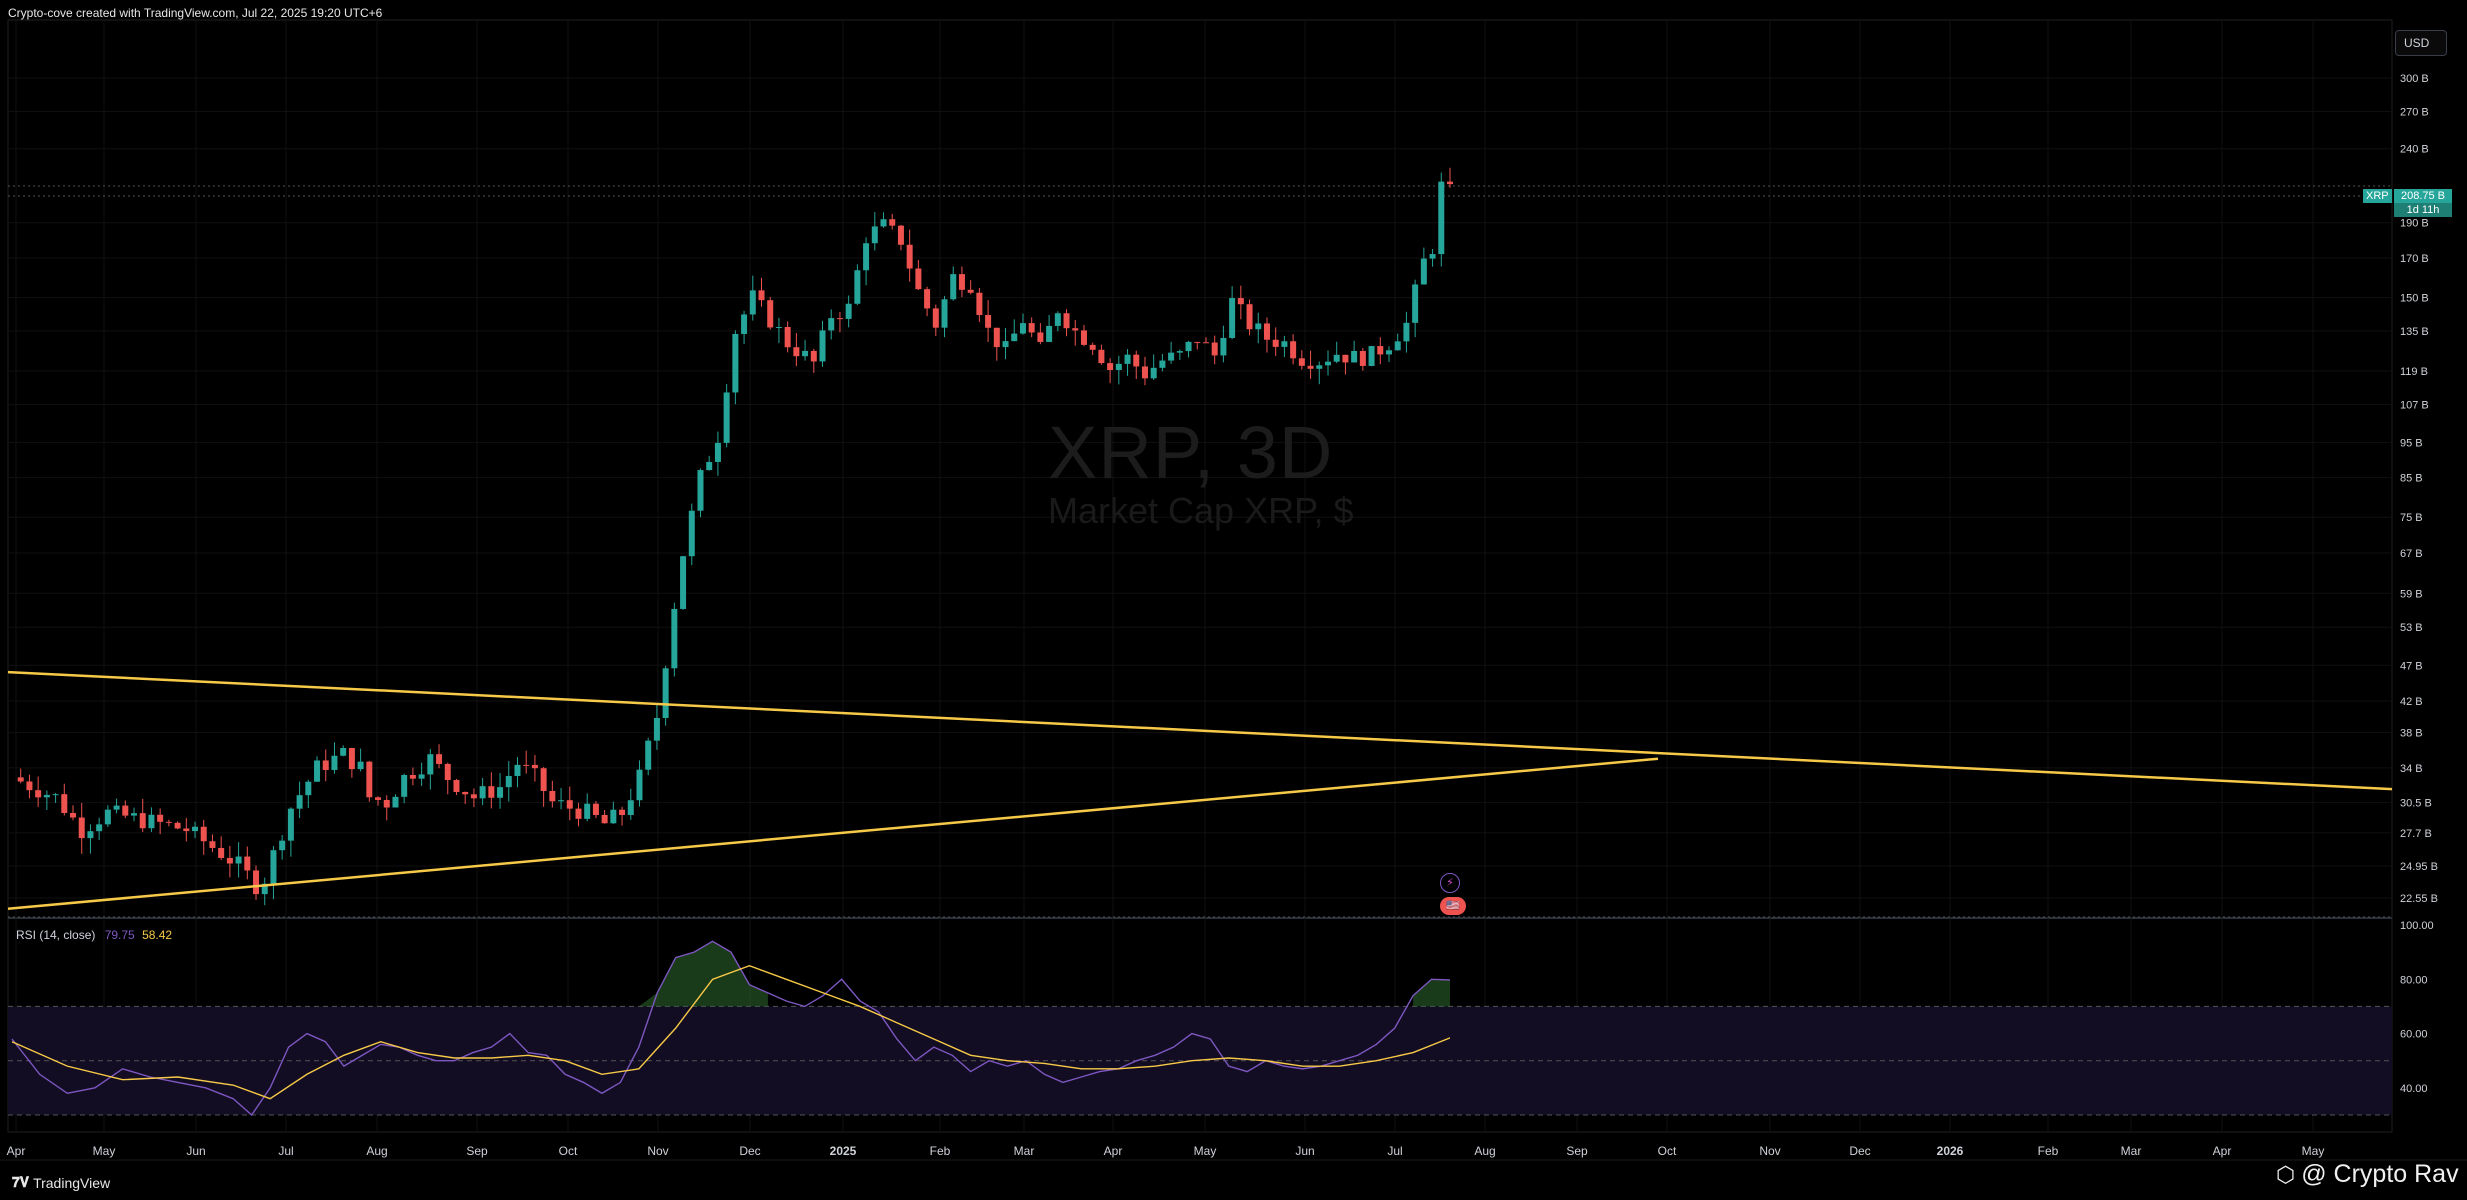 The width and height of the screenshot is (2467, 1200). Describe the element at coordinates (2414, 332) in the screenshot. I see `y-tick-label: 135 B` at that location.